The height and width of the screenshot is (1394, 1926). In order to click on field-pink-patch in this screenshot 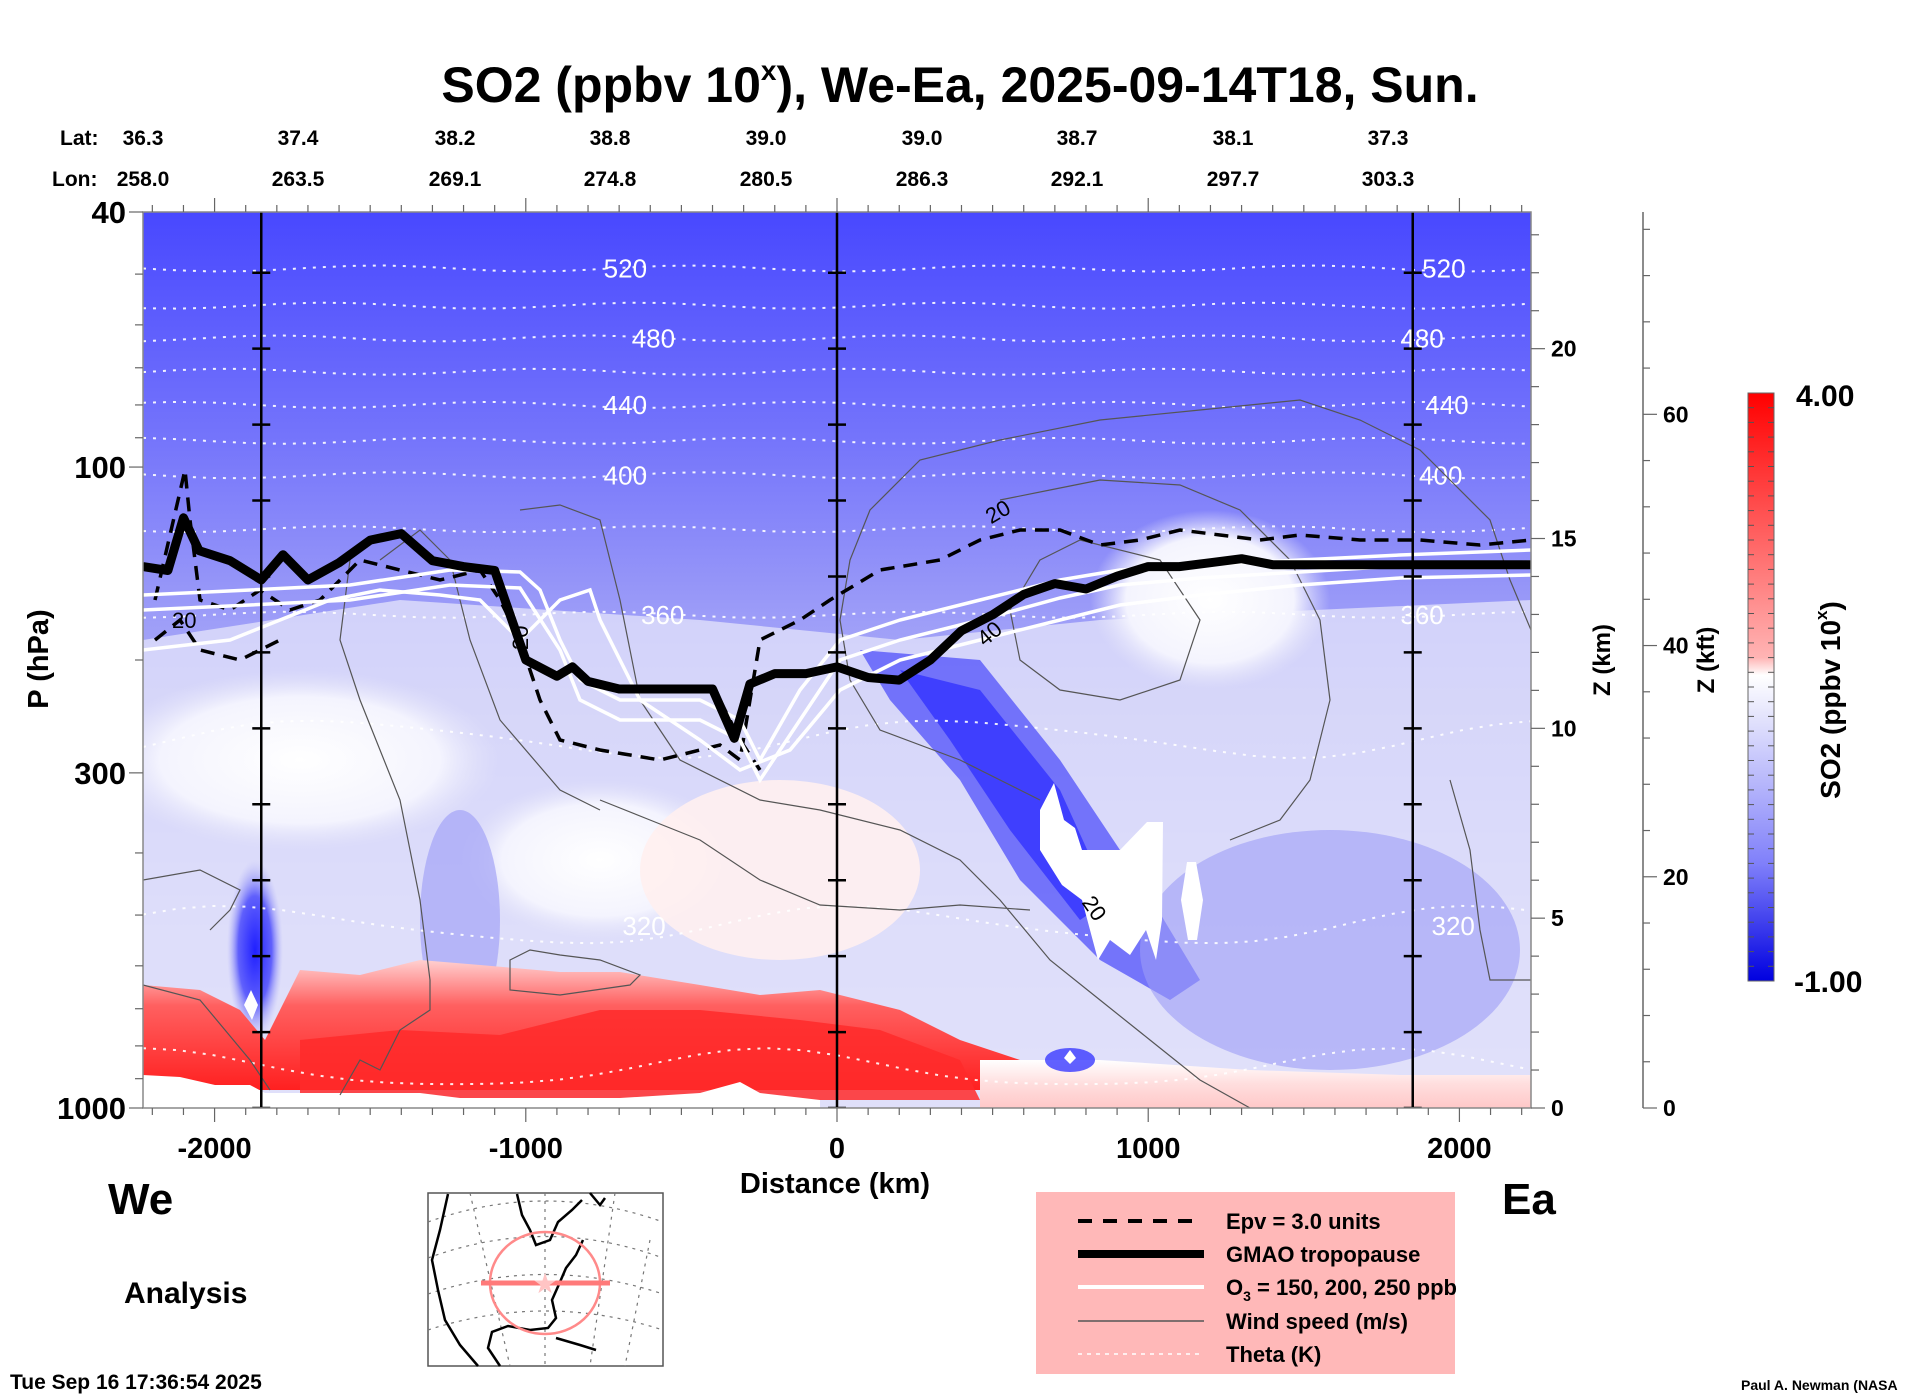, I will do `click(780, 870)`.